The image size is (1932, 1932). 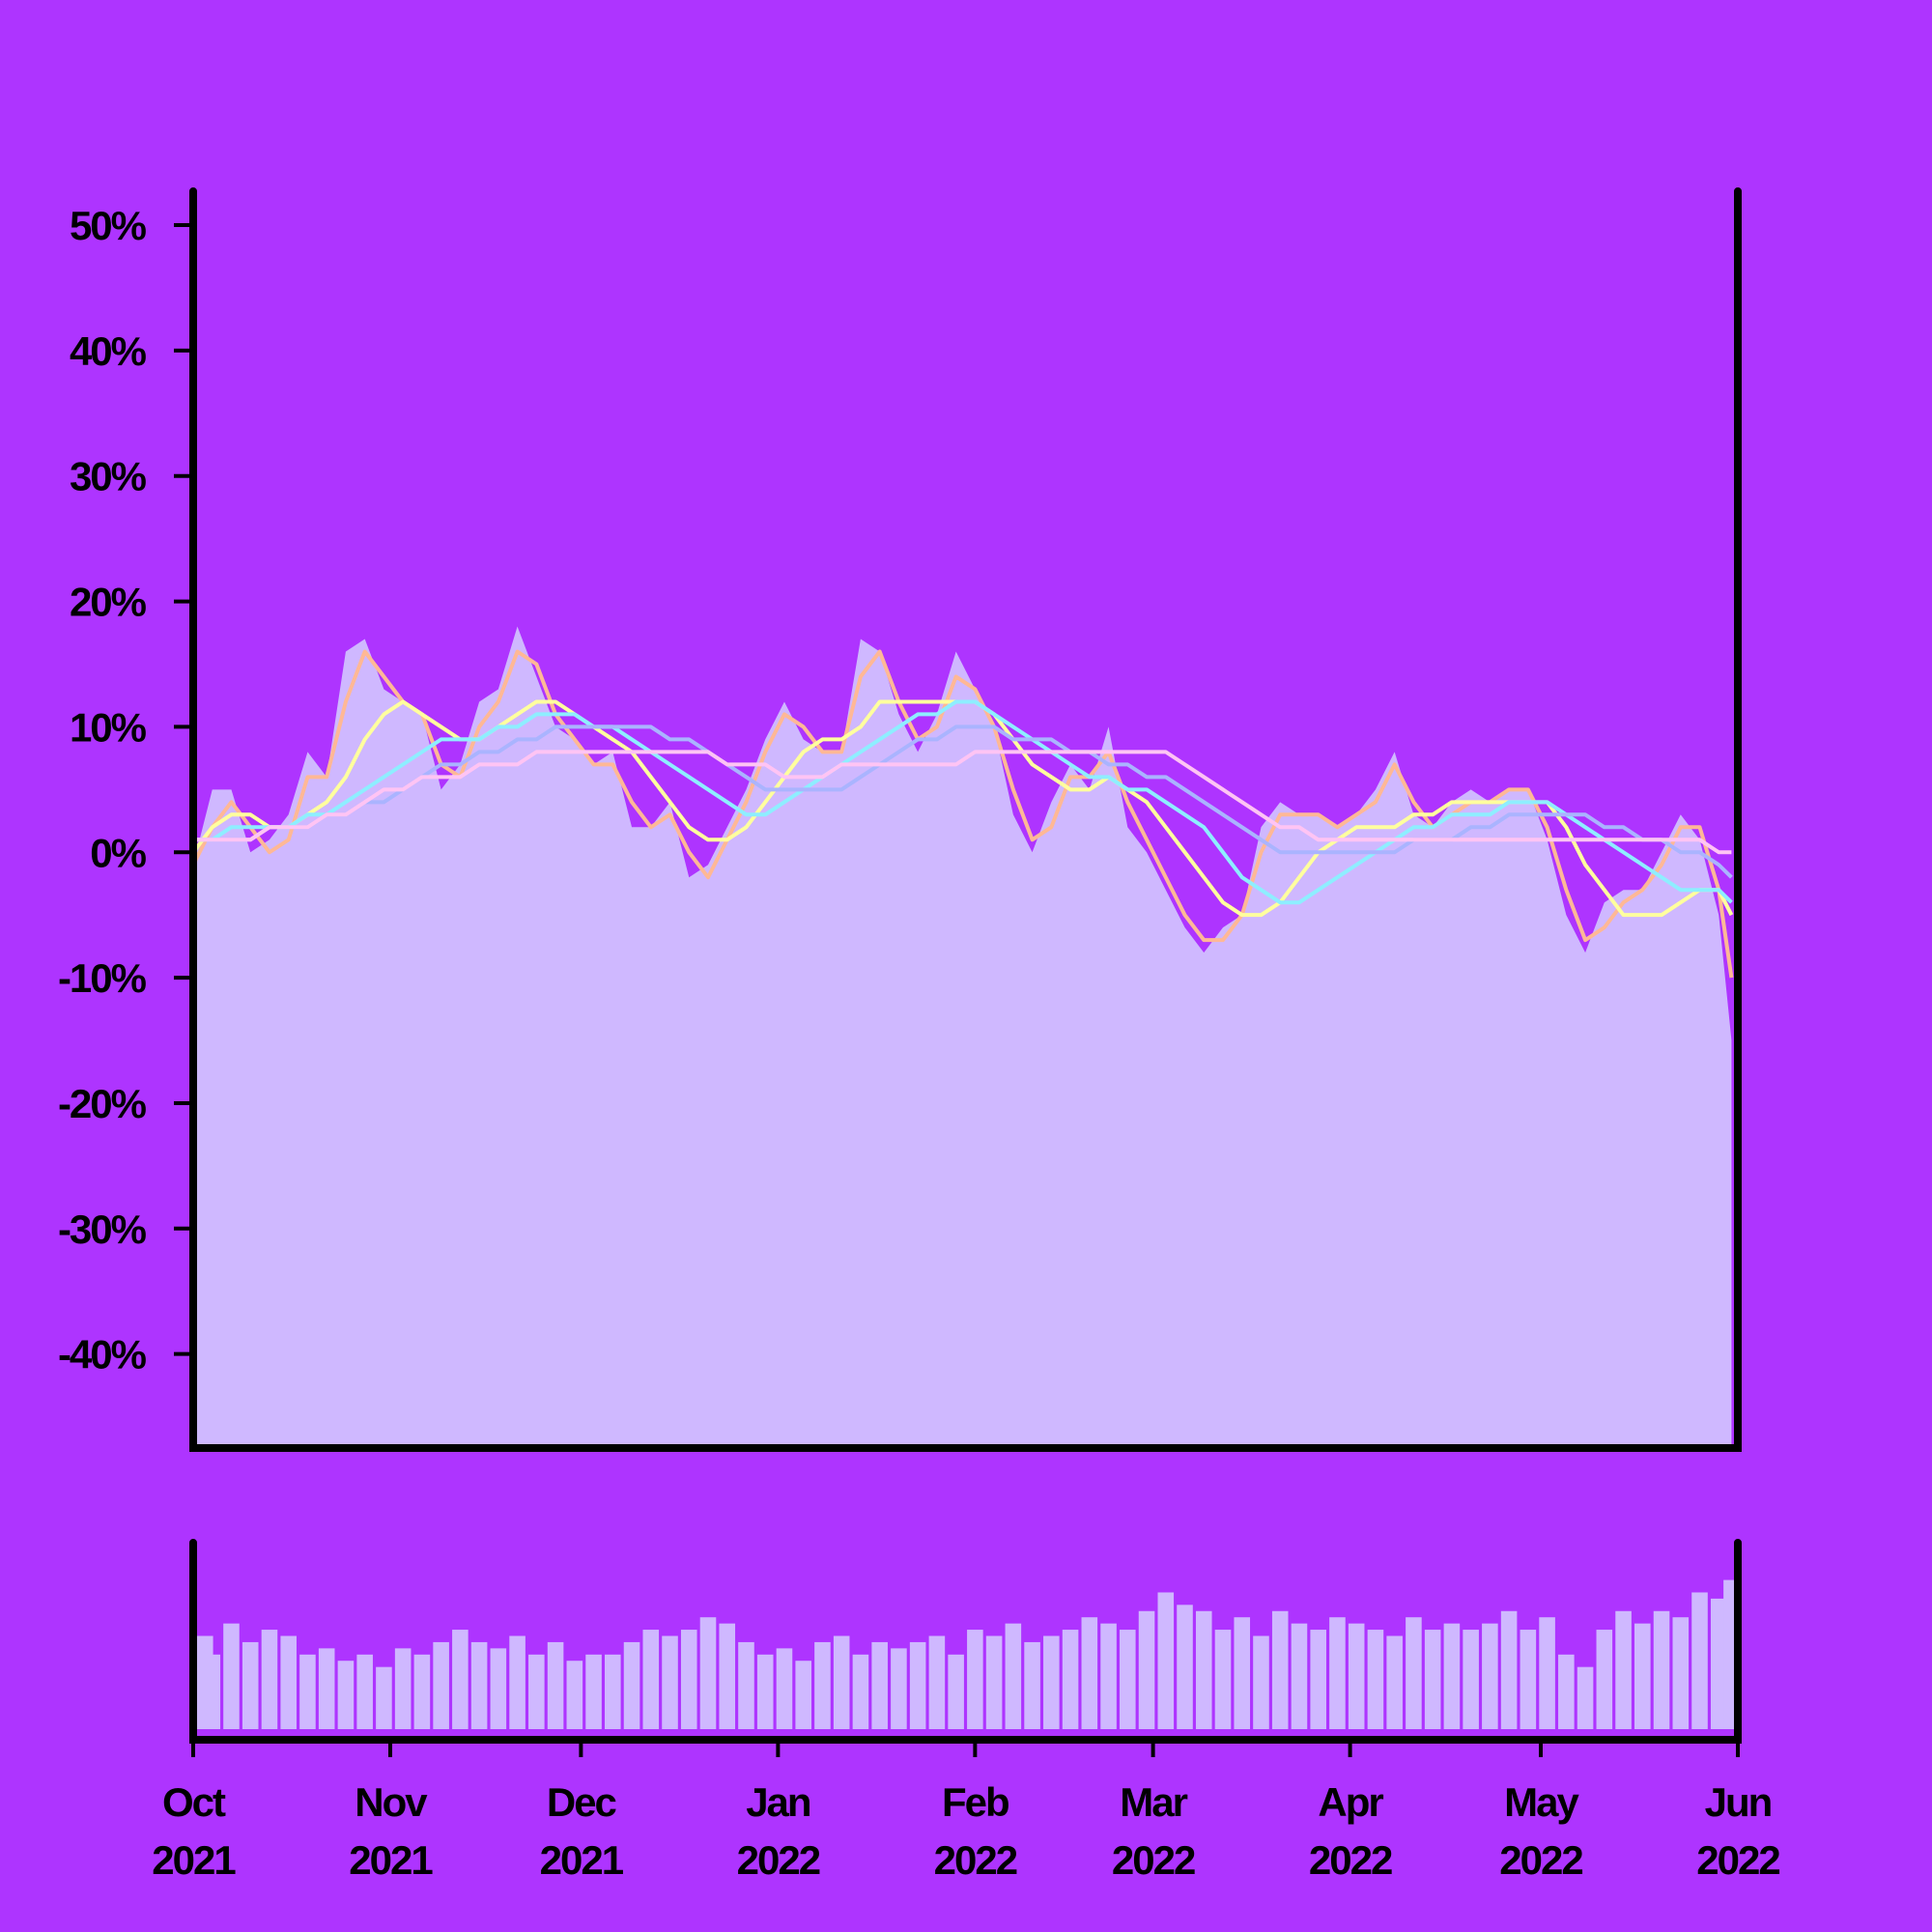 I want to click on y-tick-label: -40%, so click(x=102, y=1355).